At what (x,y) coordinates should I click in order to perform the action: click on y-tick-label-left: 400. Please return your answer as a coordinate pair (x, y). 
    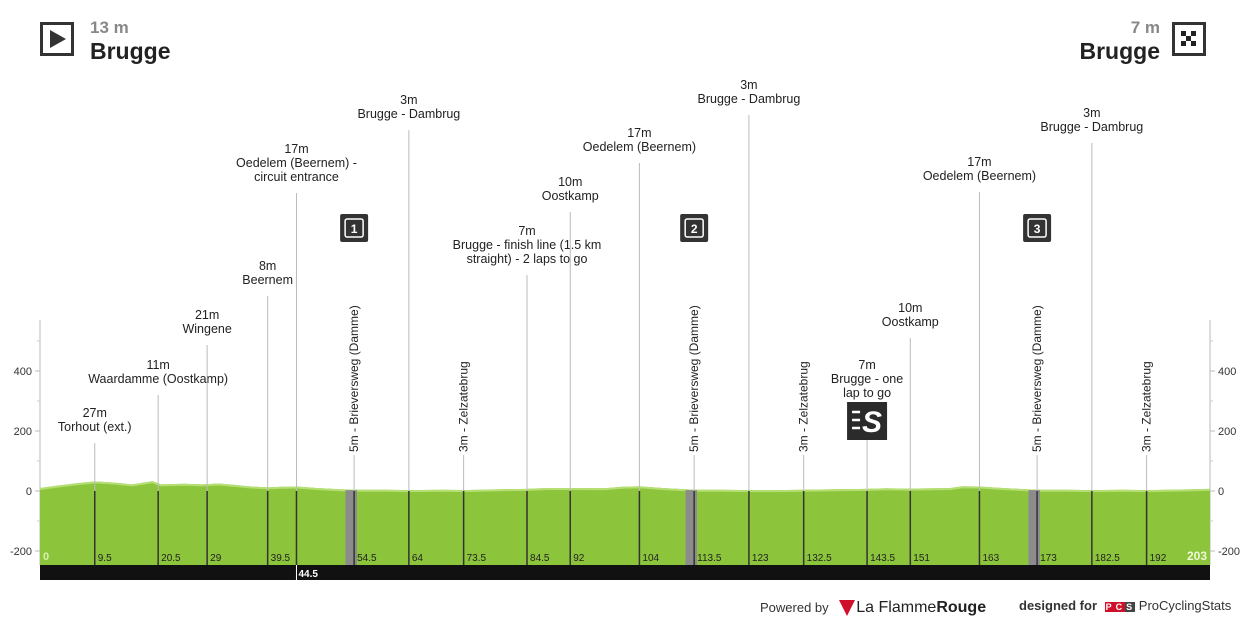
    Looking at the image, I should click on (23, 372).